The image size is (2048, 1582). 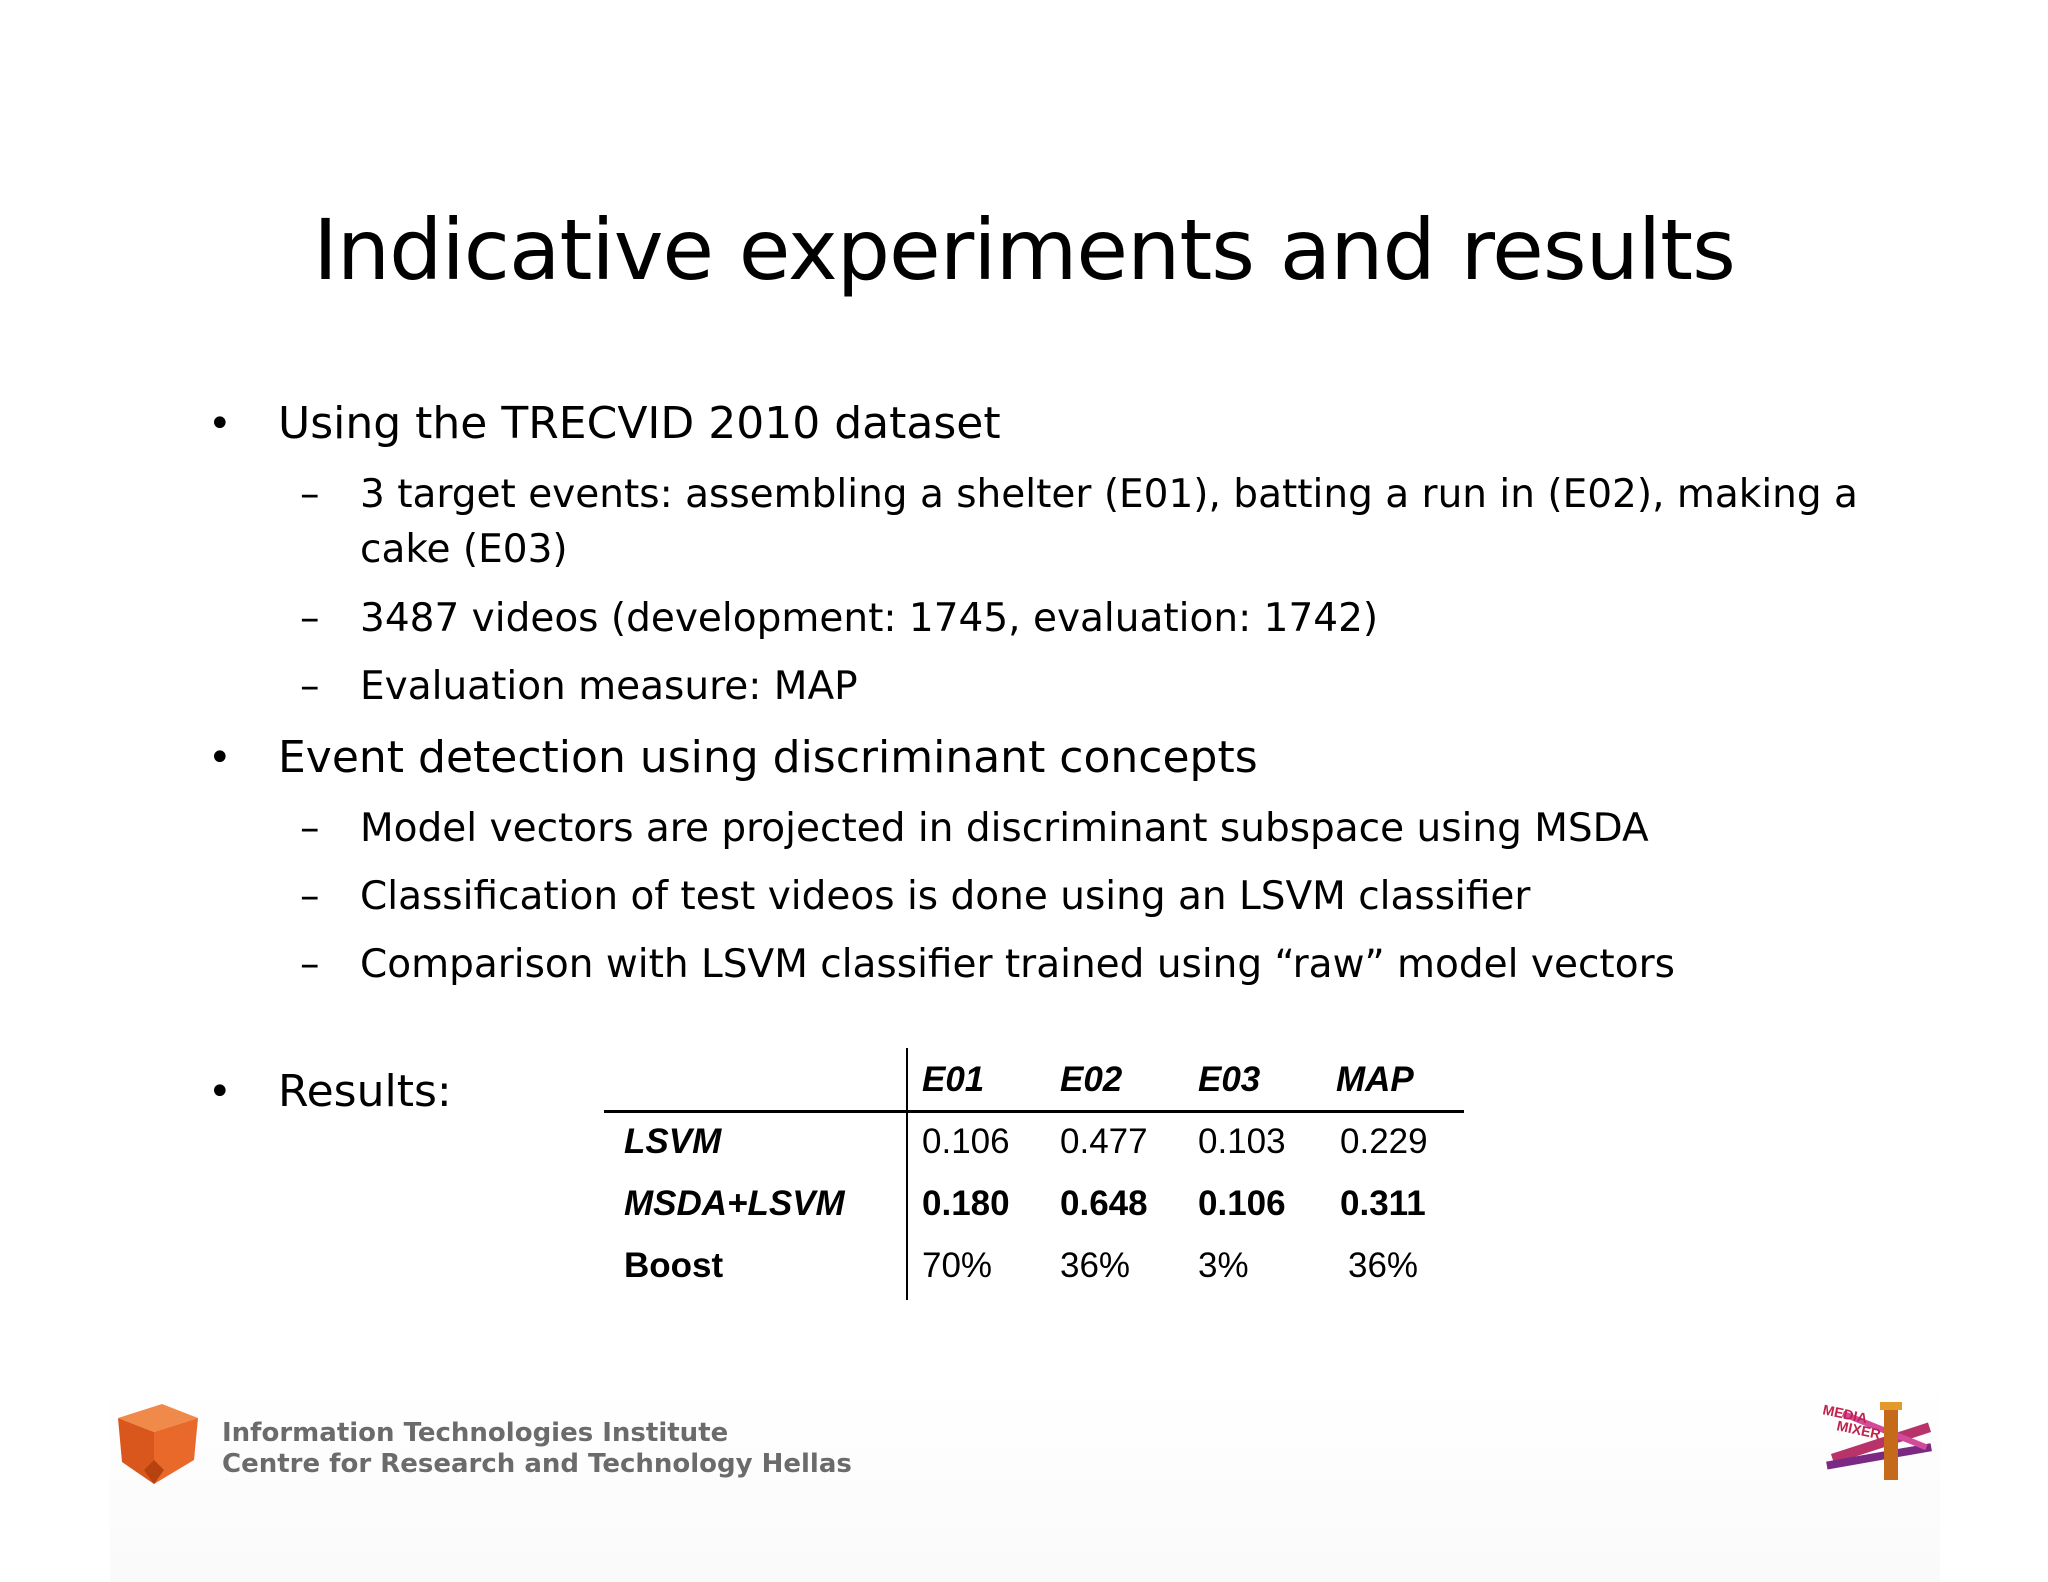 What do you see at coordinates (1383, 1203) in the screenshot?
I see `table-cell: 0.311` at bounding box center [1383, 1203].